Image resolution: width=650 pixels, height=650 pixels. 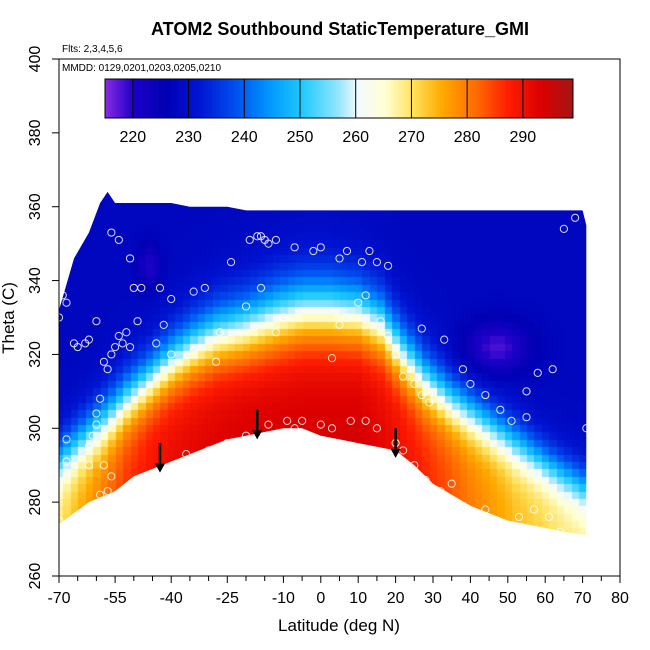 I want to click on x-tick-label: -10, so click(x=283, y=598).